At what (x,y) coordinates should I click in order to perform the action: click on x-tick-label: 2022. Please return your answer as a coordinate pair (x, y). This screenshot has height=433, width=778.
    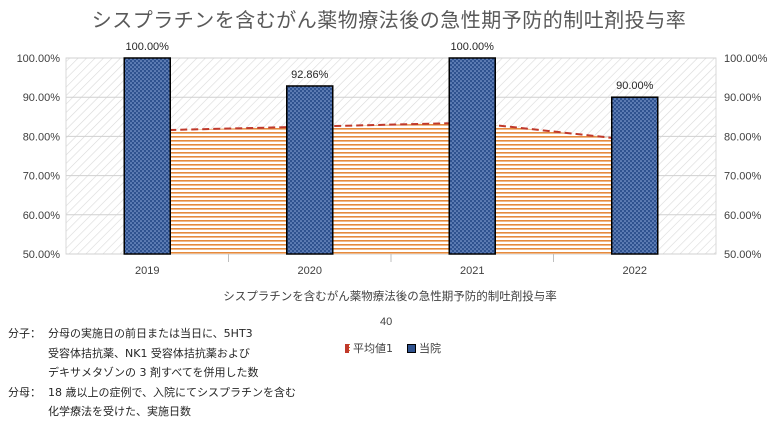
    Looking at the image, I should click on (635, 271).